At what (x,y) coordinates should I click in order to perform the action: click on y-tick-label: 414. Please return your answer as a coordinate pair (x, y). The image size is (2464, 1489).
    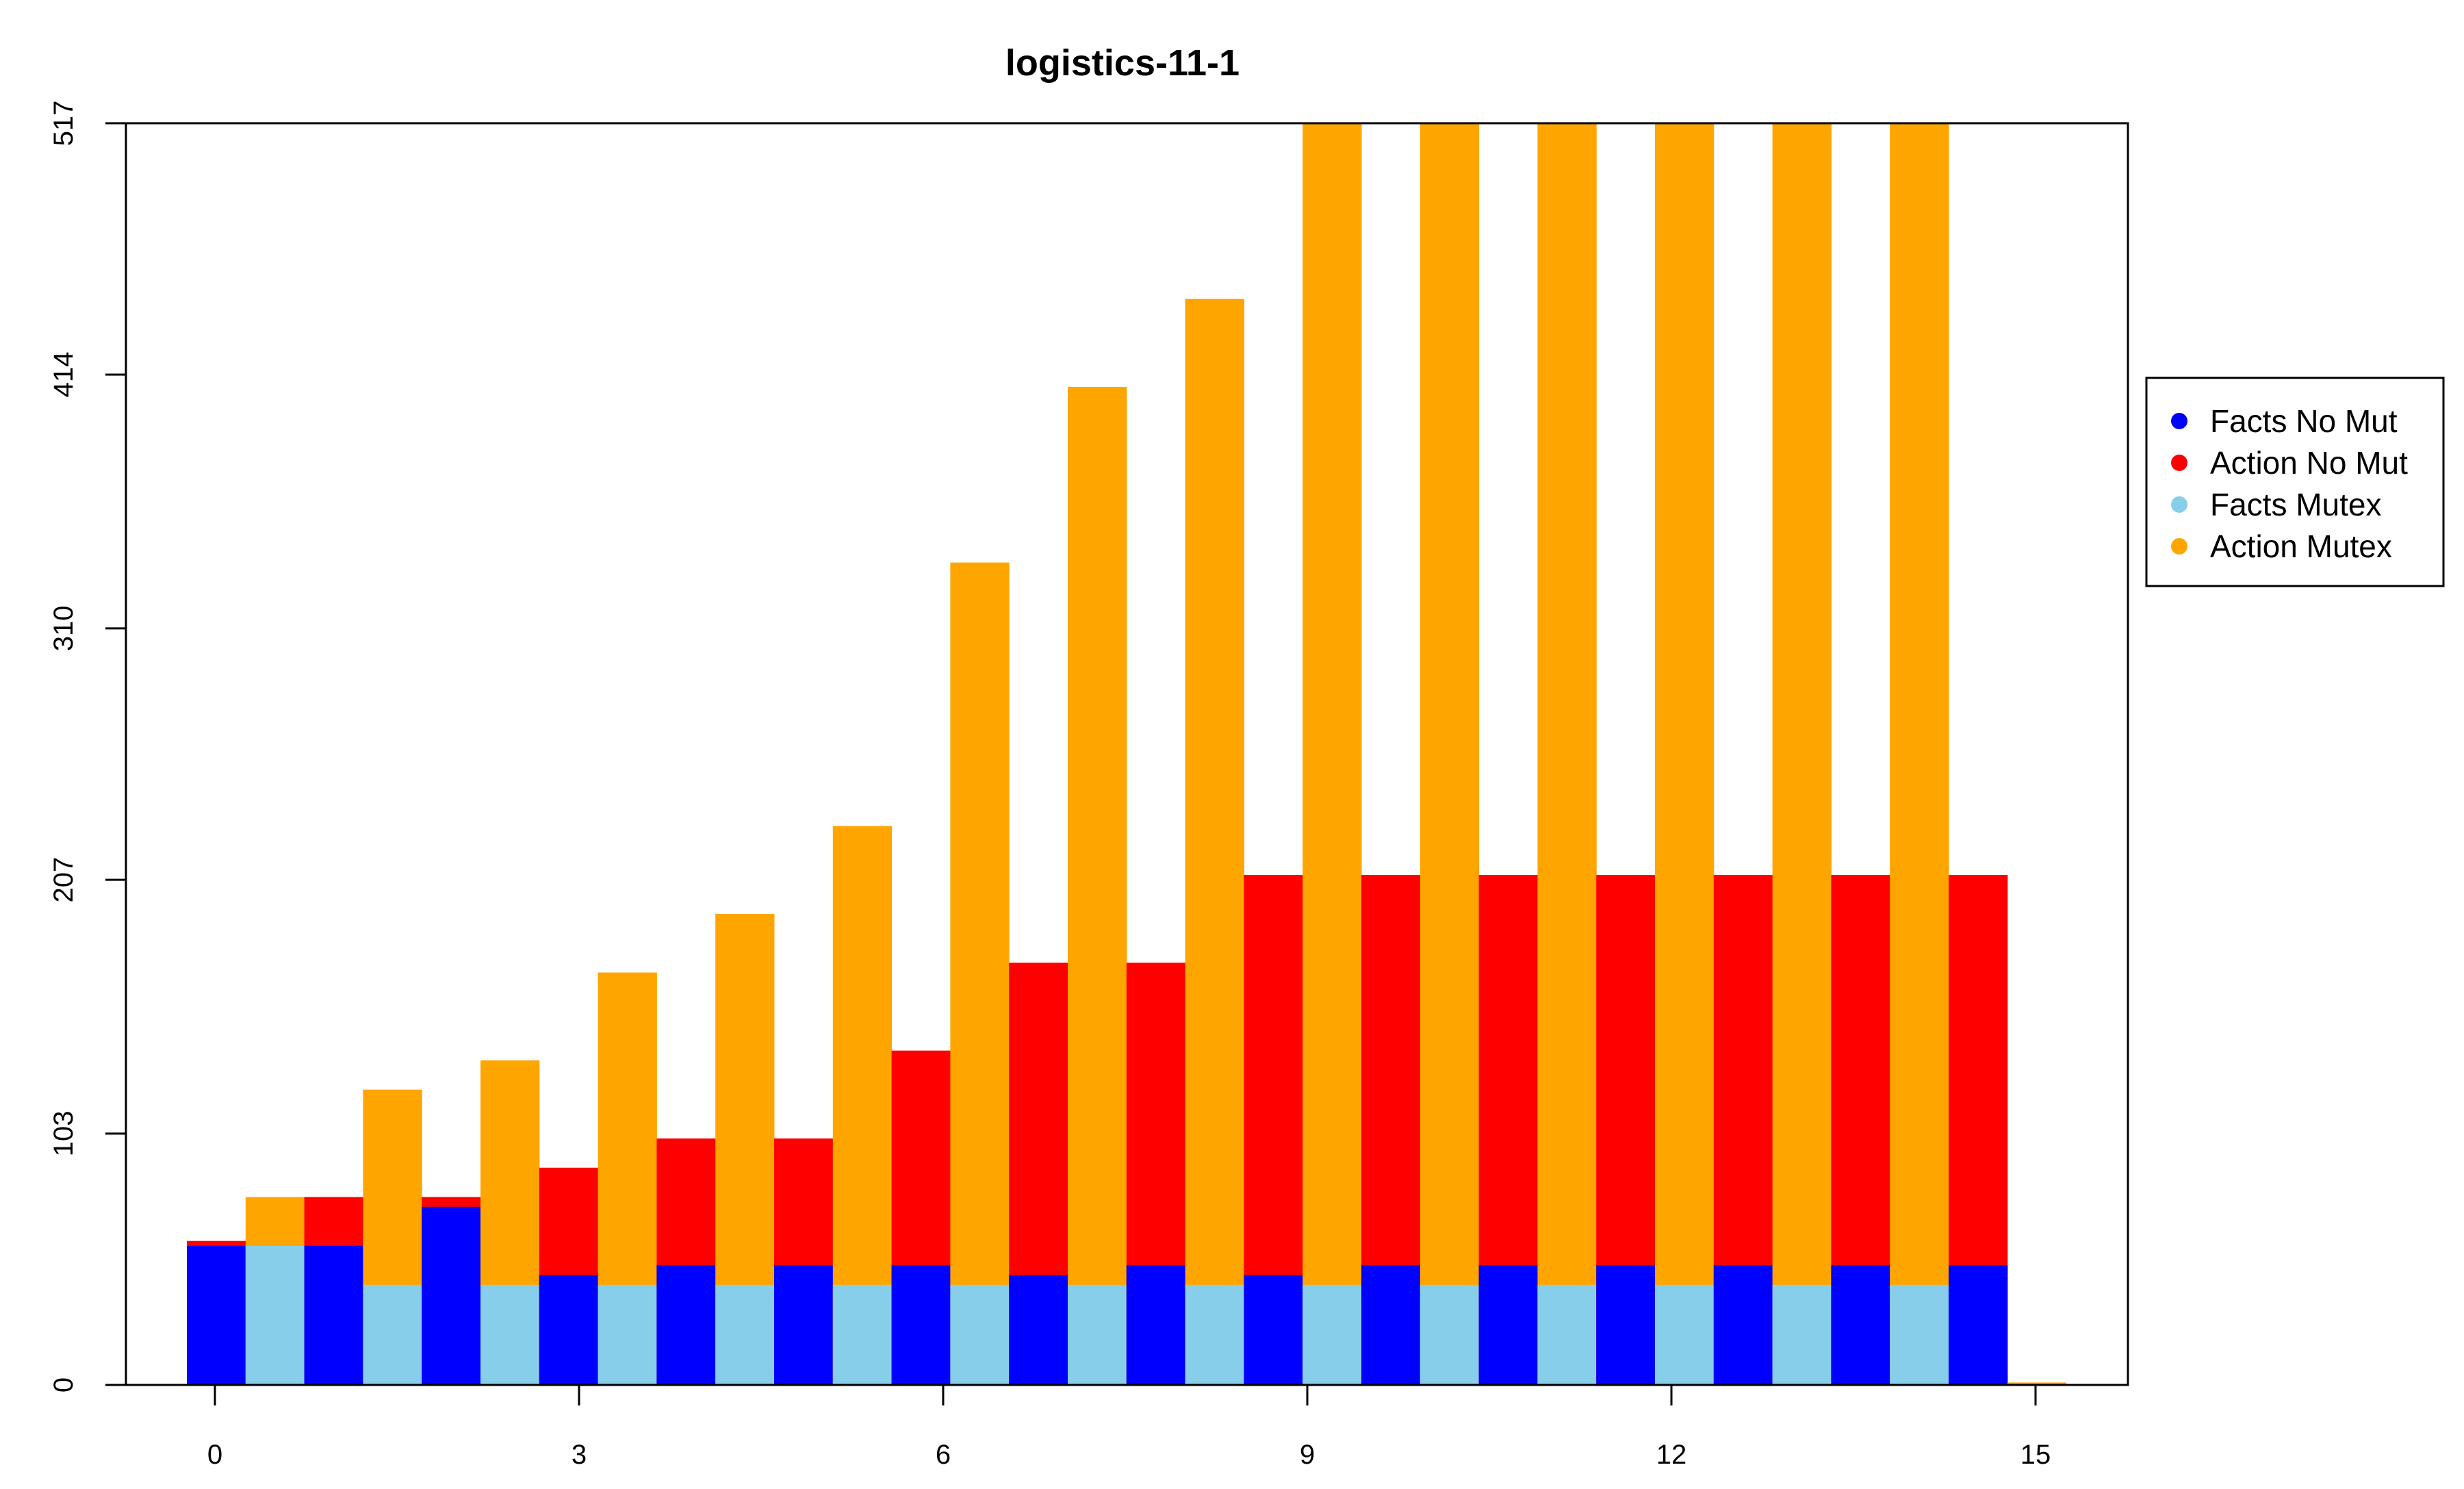
    Looking at the image, I should click on (64, 375).